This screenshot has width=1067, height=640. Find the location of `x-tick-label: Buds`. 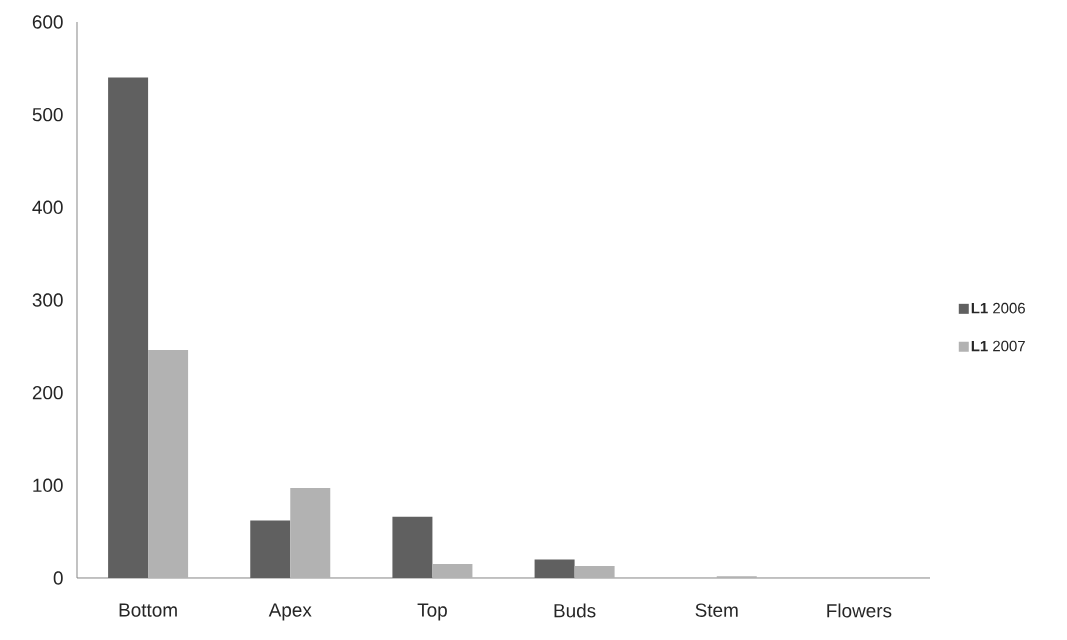

x-tick-label: Buds is located at coordinates (575, 610).